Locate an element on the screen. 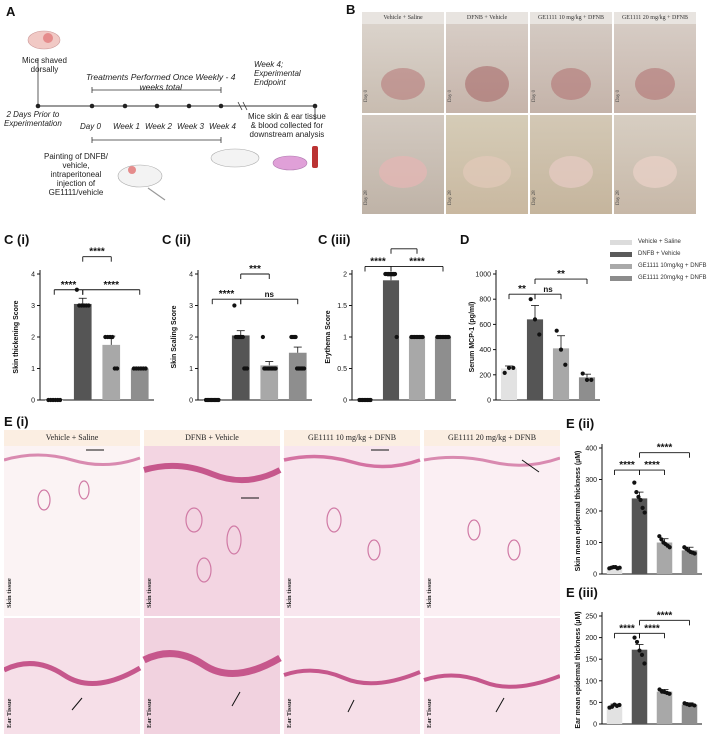 This screenshot has height=734, width=708. break-mark is located at coordinates (240, 106).